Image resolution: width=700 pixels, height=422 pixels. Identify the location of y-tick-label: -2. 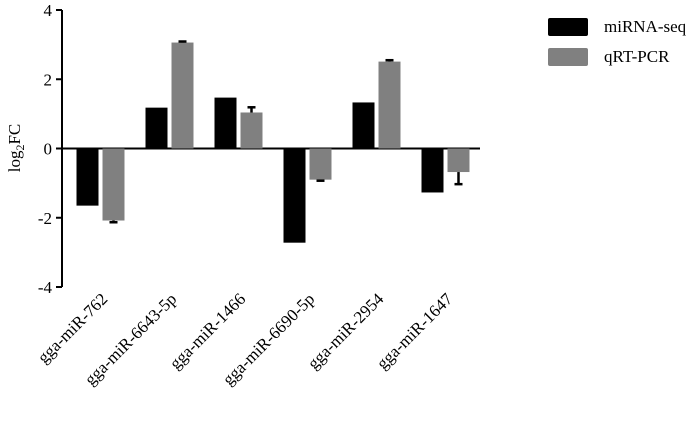
(45, 218).